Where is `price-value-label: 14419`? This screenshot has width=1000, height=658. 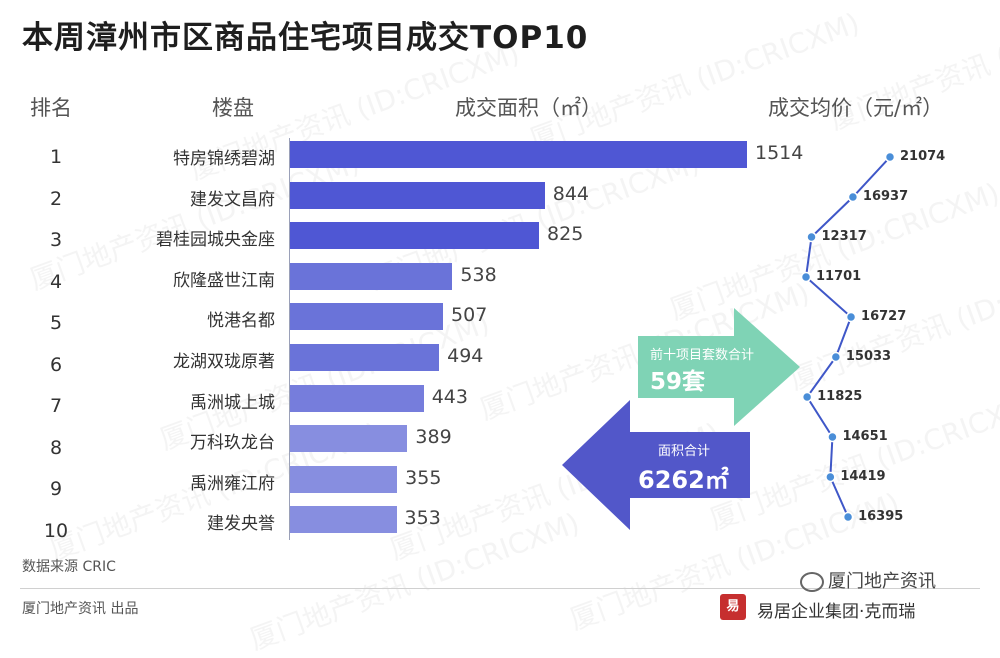
price-value-label: 14419 is located at coordinates (863, 476).